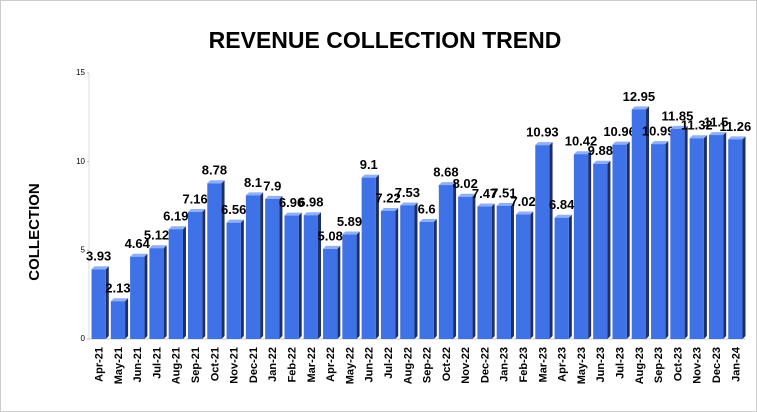 This screenshot has width=757, height=412. I want to click on value-label: 8.68, so click(445, 172).